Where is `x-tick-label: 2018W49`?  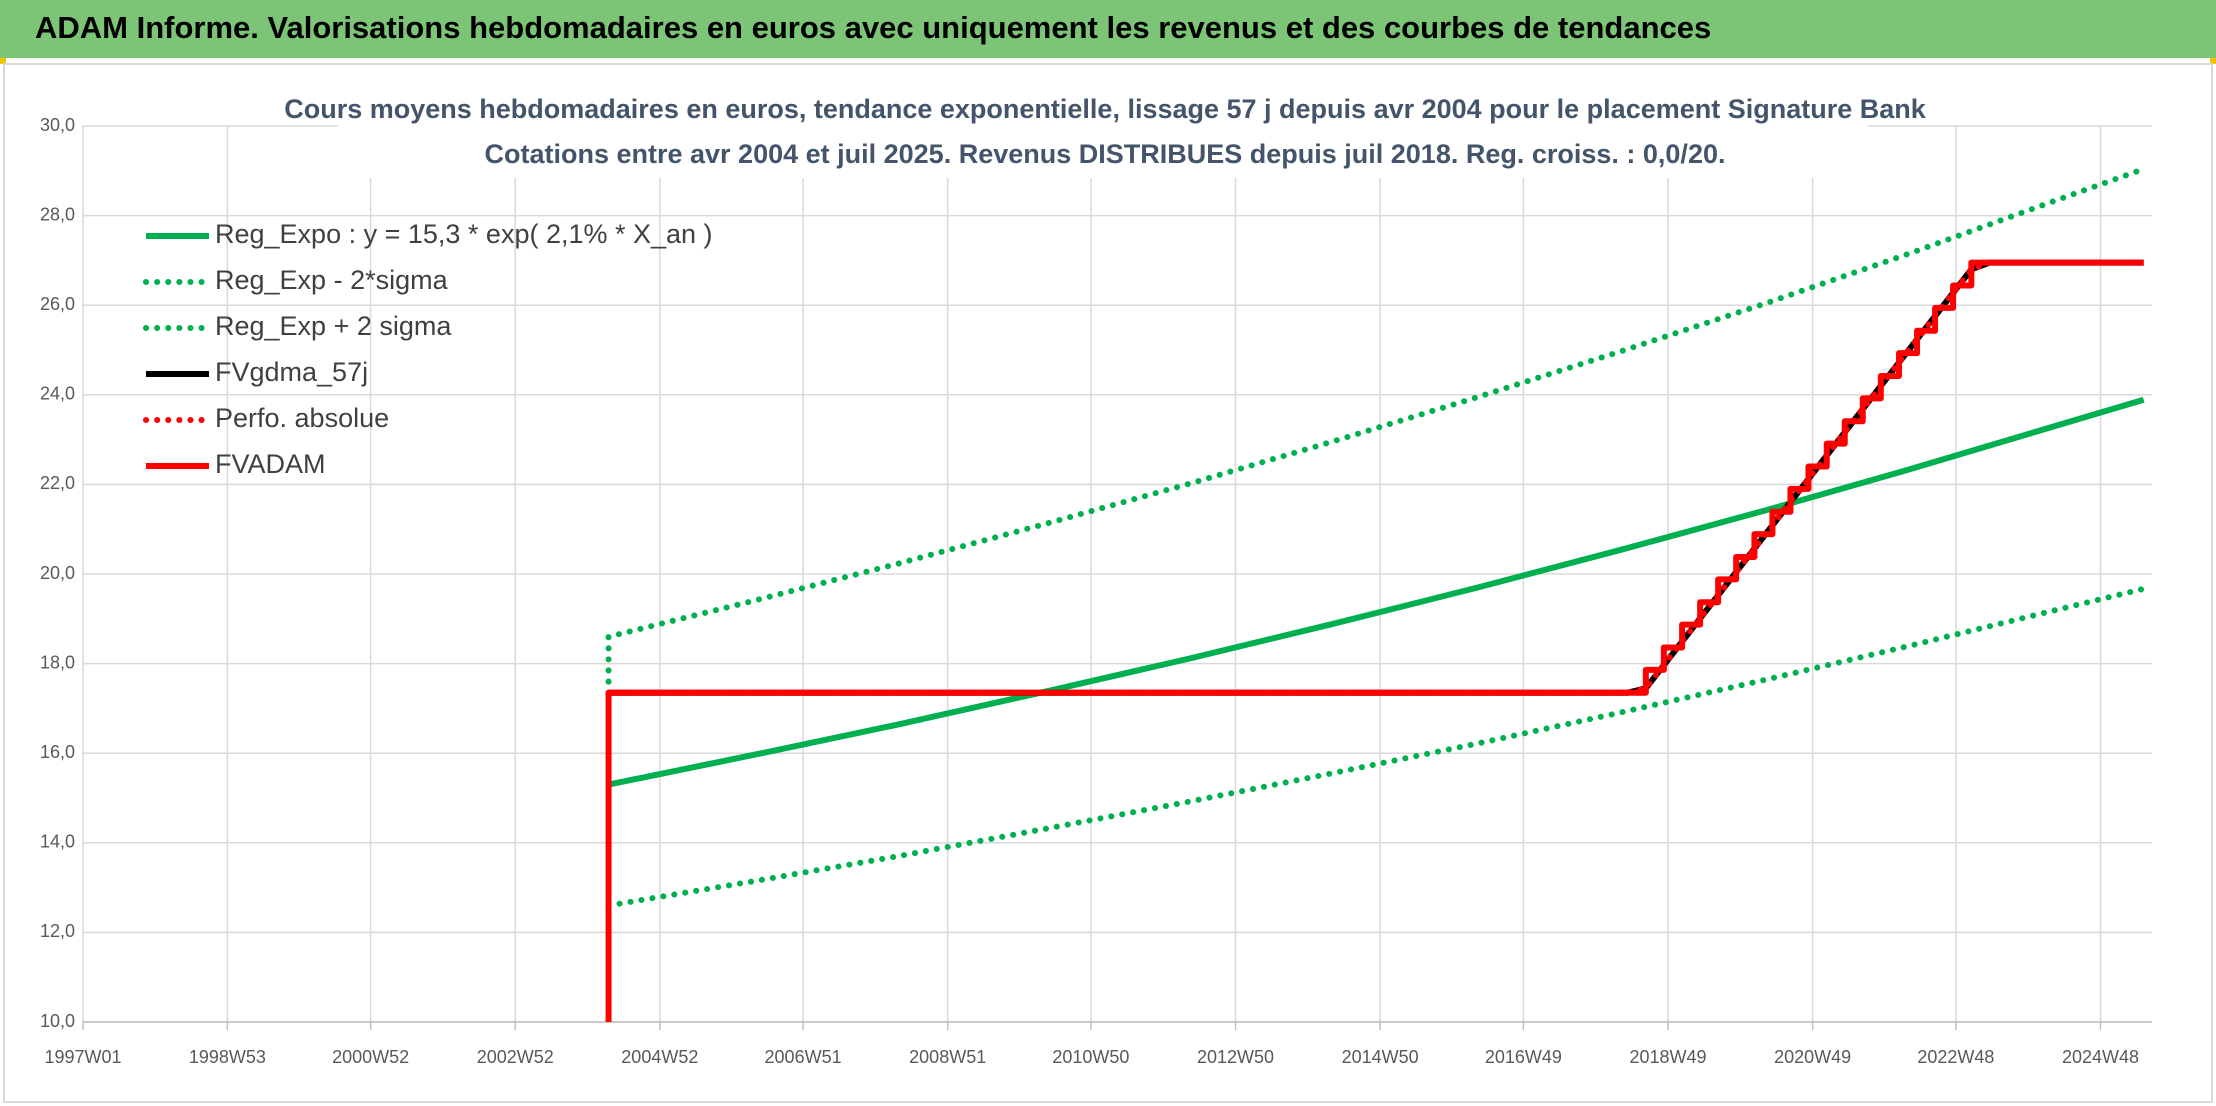 x-tick-label: 2018W49 is located at coordinates (1667, 1057).